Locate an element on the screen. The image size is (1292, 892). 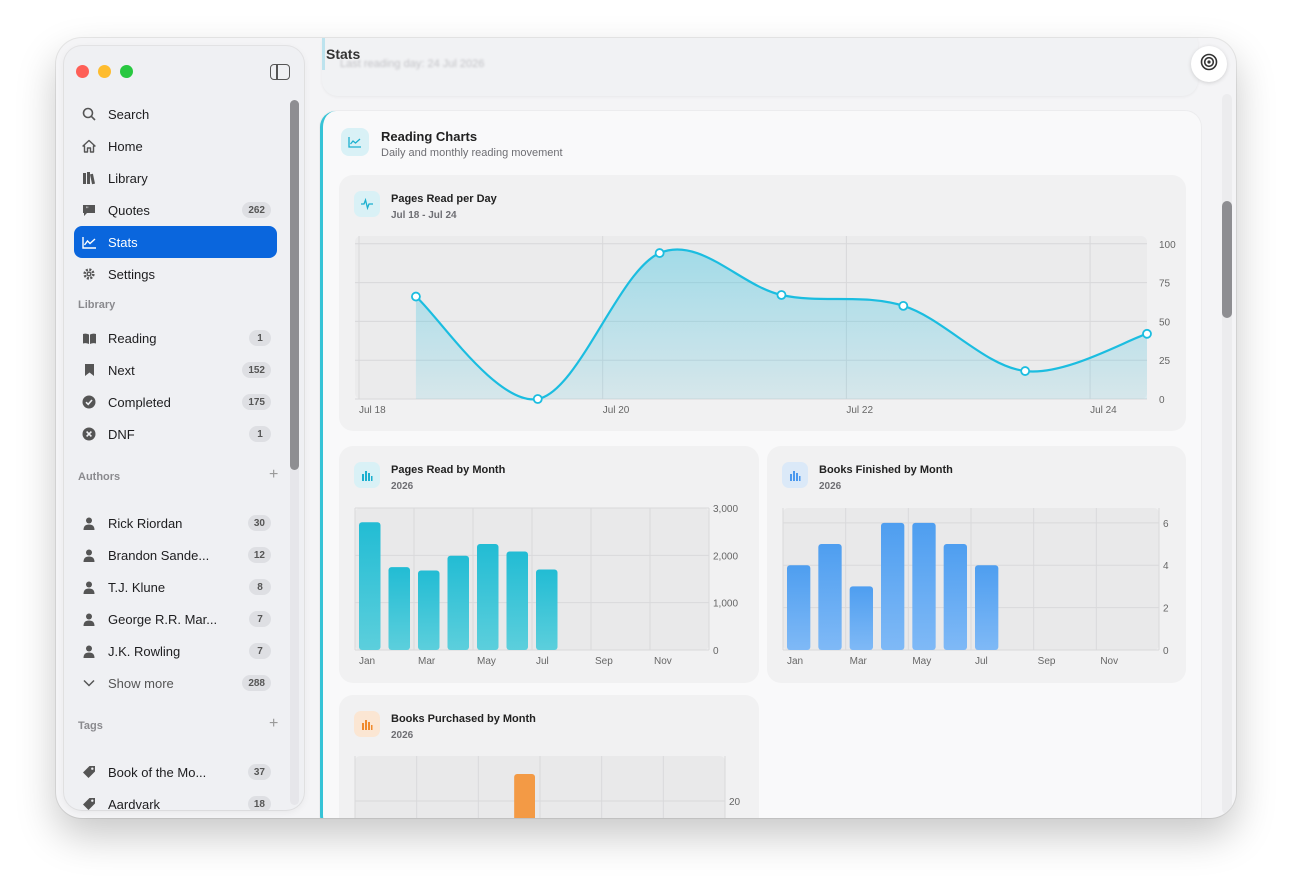
sidebar-item-label: T.J. Klune is located at coordinates (137, 587).